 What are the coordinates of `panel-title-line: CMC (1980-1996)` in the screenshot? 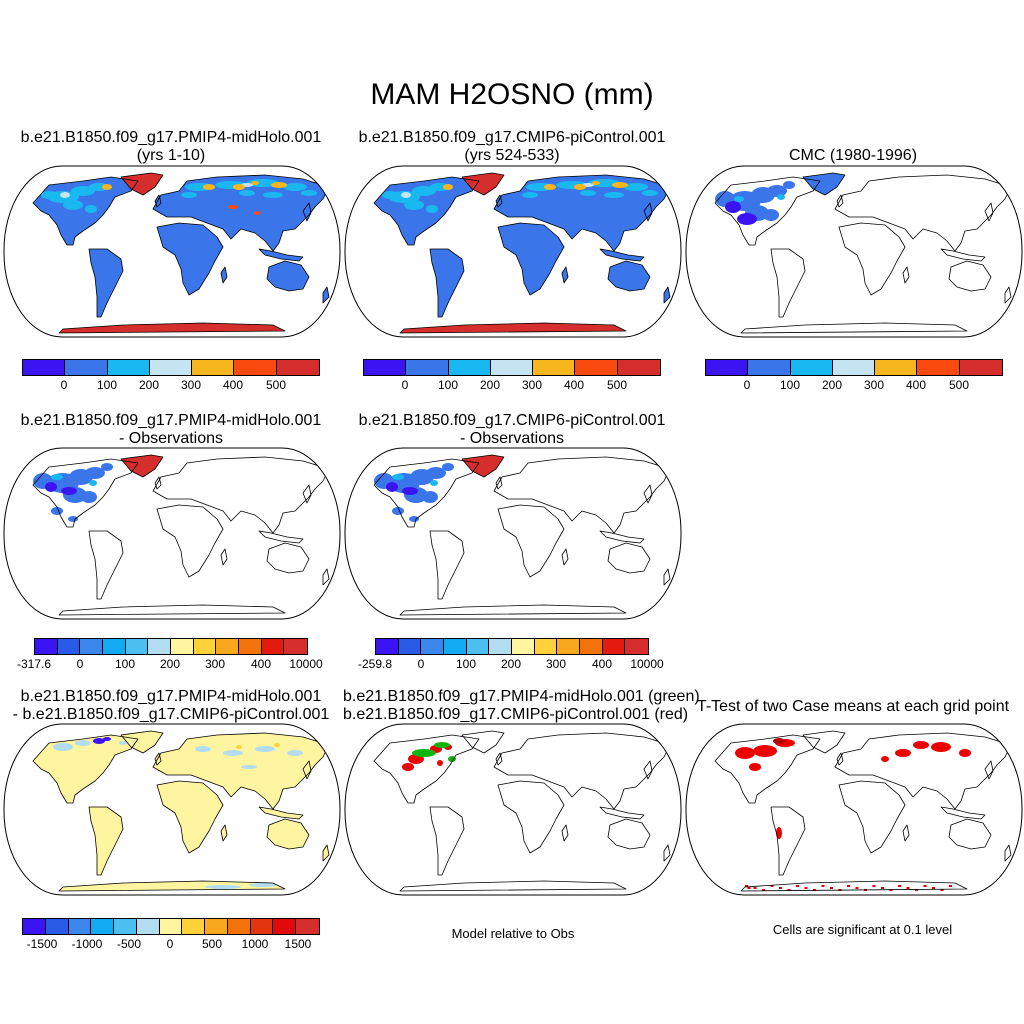 It's located at (853, 155).